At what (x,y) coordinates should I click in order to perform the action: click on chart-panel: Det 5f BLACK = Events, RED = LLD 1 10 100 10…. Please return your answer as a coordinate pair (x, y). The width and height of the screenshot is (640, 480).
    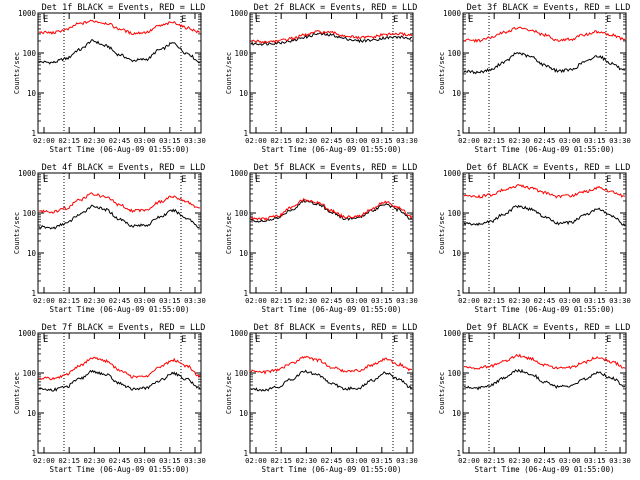
    Looking at the image, I should click on (321, 238).